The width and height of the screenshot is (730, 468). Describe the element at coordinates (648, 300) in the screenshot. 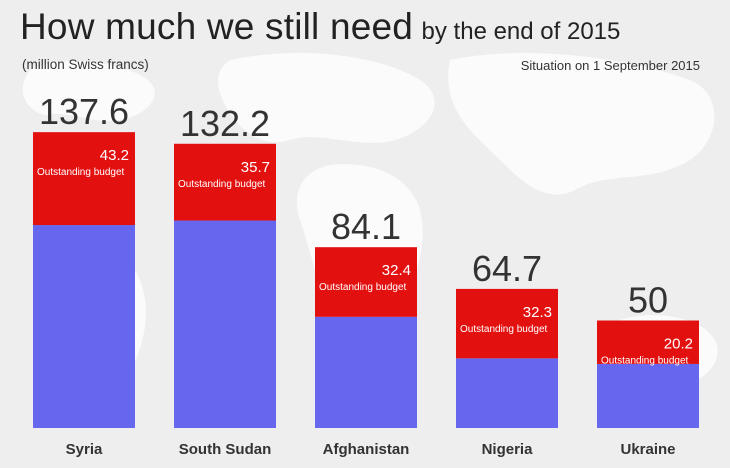

I see `total-label-4: 50` at that location.